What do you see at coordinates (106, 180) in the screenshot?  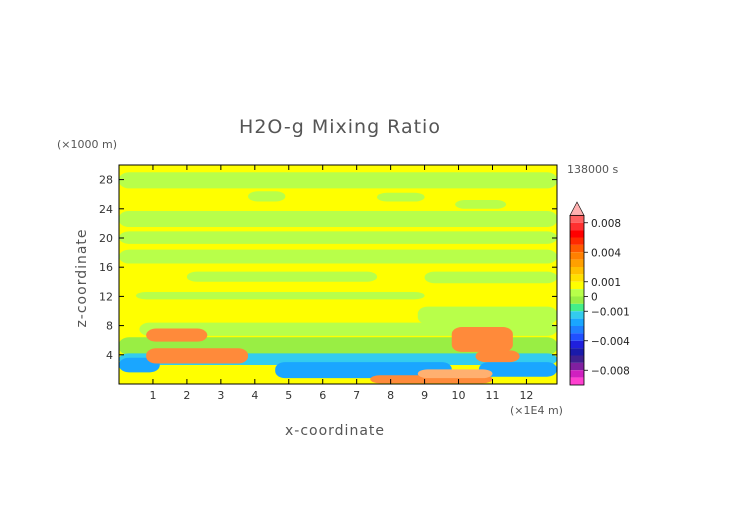 I see `y-tick-label: 28` at bounding box center [106, 180].